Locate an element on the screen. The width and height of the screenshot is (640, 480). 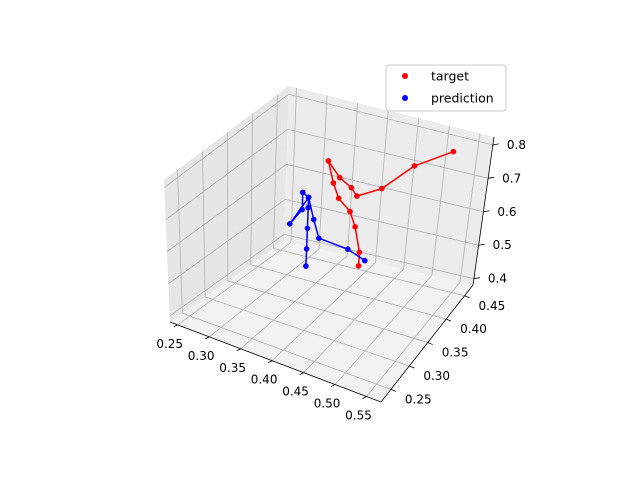
y-tick-label: 0.40 is located at coordinates (473, 329).